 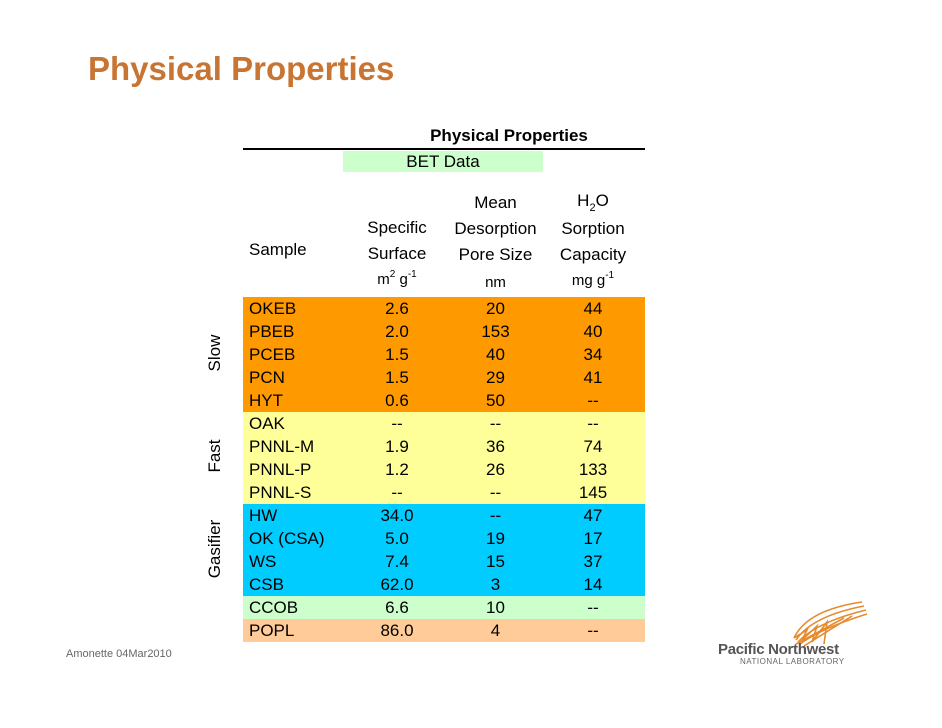 What do you see at coordinates (263, 515) in the screenshot?
I see `cell-sample: HW` at bounding box center [263, 515].